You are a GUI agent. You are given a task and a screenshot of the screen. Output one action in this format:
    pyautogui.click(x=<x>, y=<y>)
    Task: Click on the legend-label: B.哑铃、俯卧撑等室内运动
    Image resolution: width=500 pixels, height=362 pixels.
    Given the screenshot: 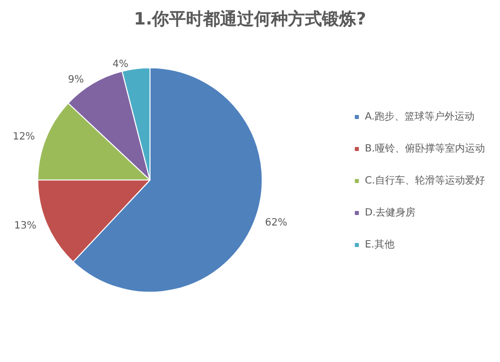 What is the action you would take?
    pyautogui.click(x=424, y=148)
    